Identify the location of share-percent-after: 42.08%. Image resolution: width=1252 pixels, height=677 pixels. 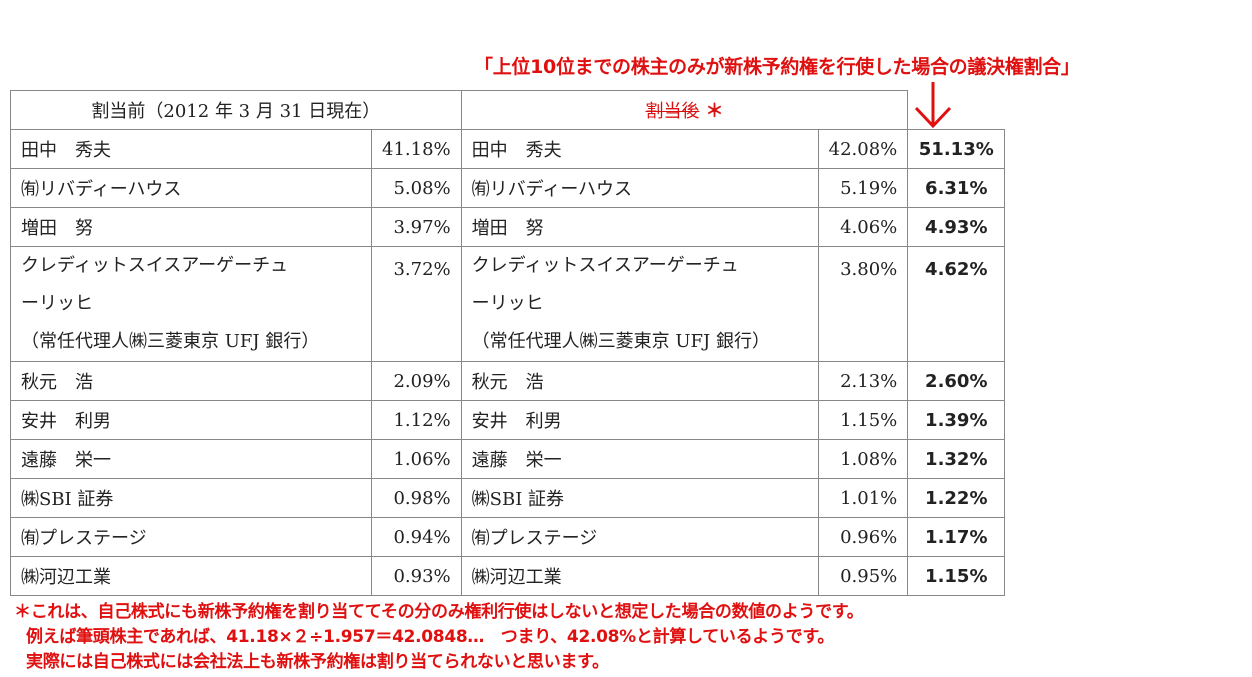
(863, 149).